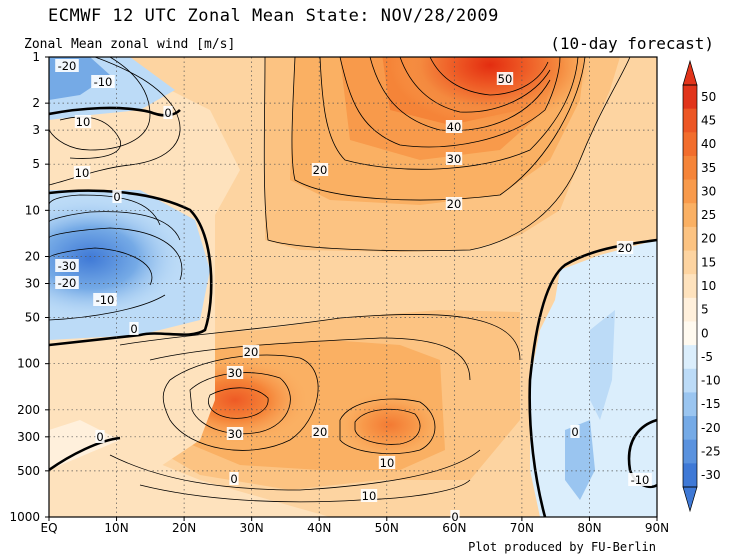 The width and height of the screenshot is (734, 560). What do you see at coordinates (36, 164) in the screenshot?
I see `y-tick-label: 5` at bounding box center [36, 164].